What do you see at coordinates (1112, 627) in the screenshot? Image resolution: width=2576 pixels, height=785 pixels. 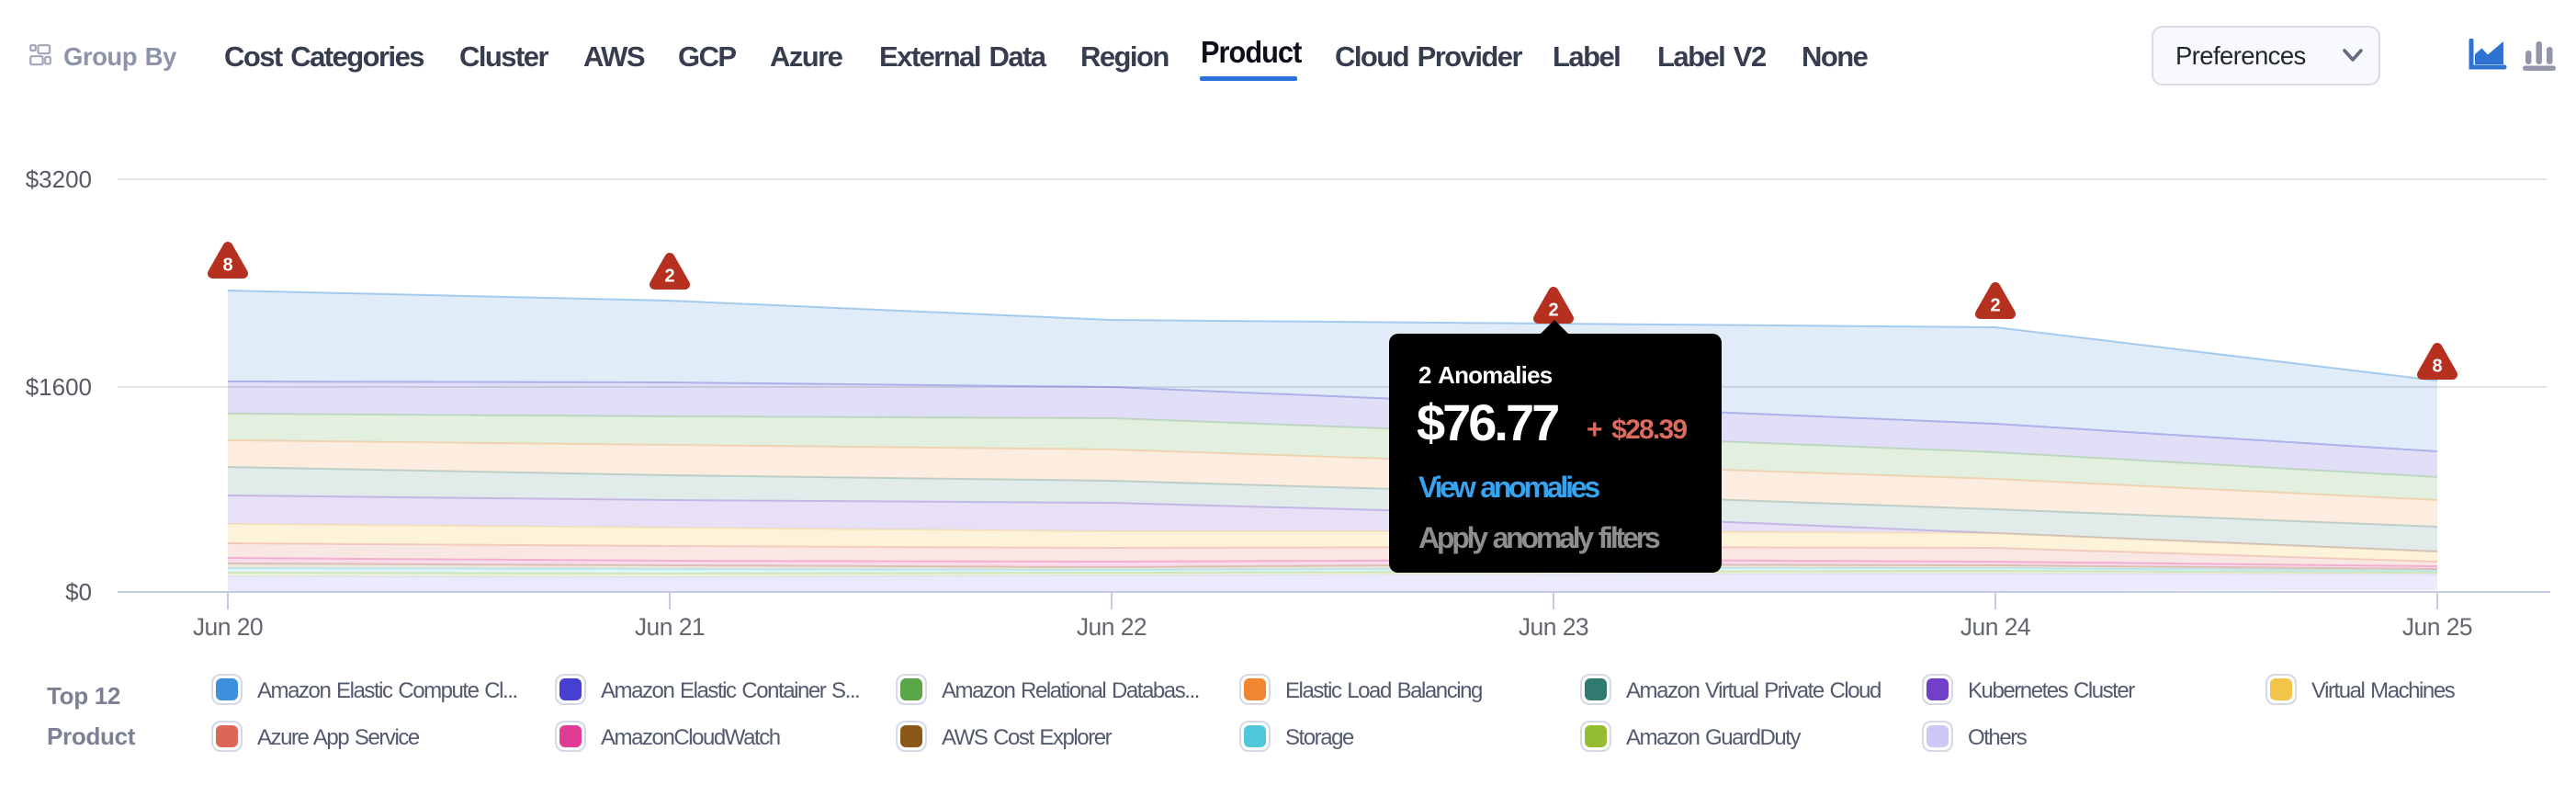 I see `svg-text: Jun 22` at bounding box center [1112, 627].